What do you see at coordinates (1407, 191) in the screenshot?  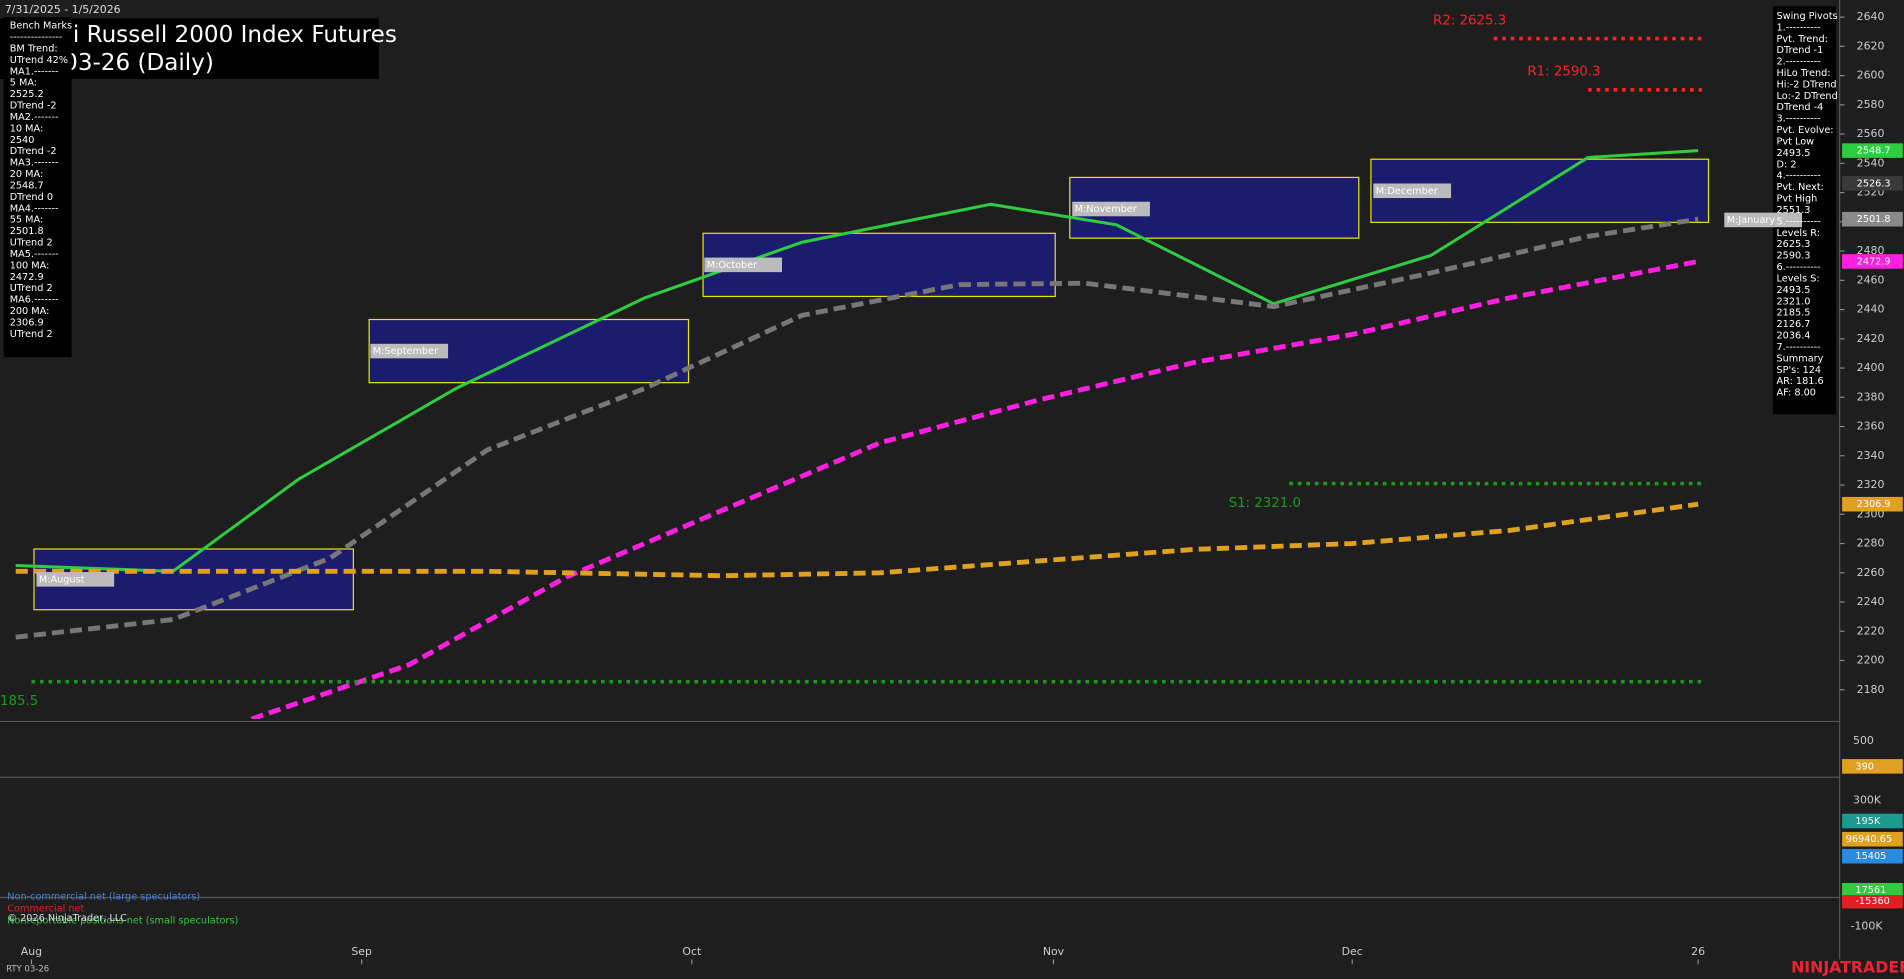 I see `month-label: M:December` at bounding box center [1407, 191].